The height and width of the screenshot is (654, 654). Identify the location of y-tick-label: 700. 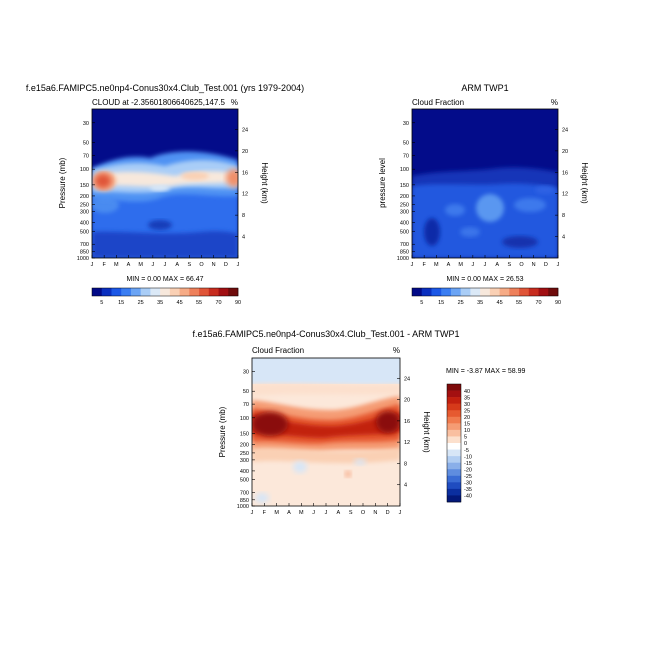
(404, 245).